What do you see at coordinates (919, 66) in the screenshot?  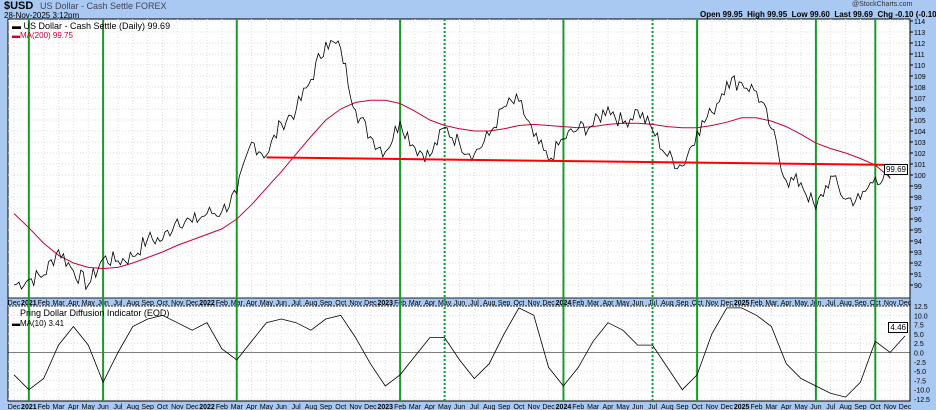 I see `price-y-tick-label: 110` at bounding box center [919, 66].